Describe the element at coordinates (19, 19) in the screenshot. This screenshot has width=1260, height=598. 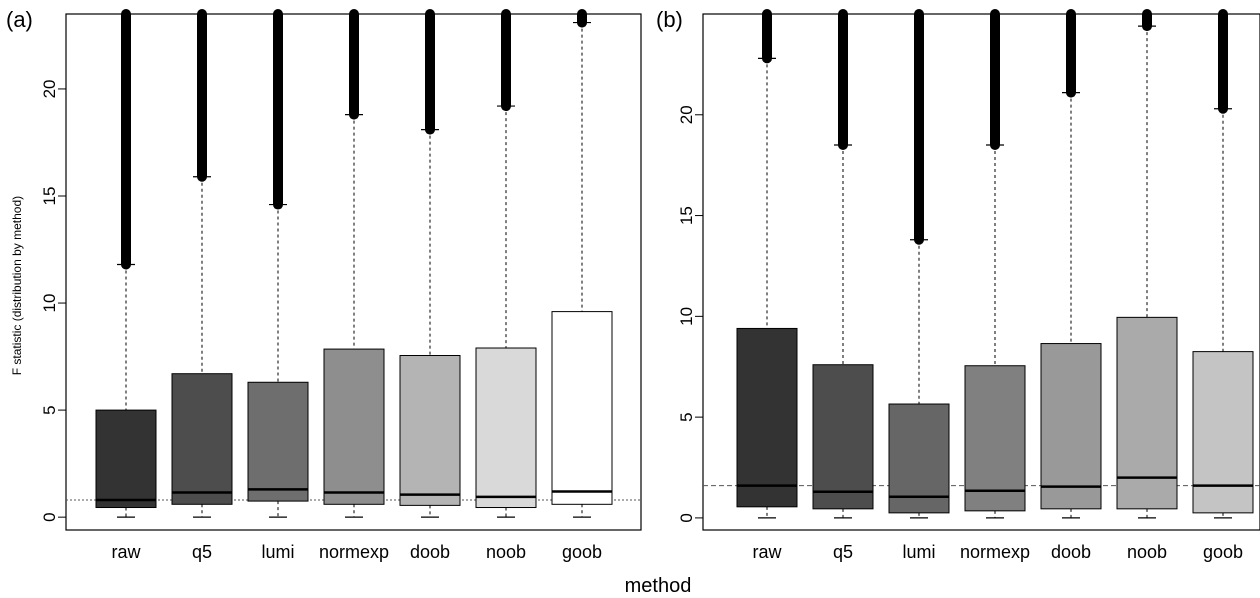
I see `panel-label: (a)` at that location.